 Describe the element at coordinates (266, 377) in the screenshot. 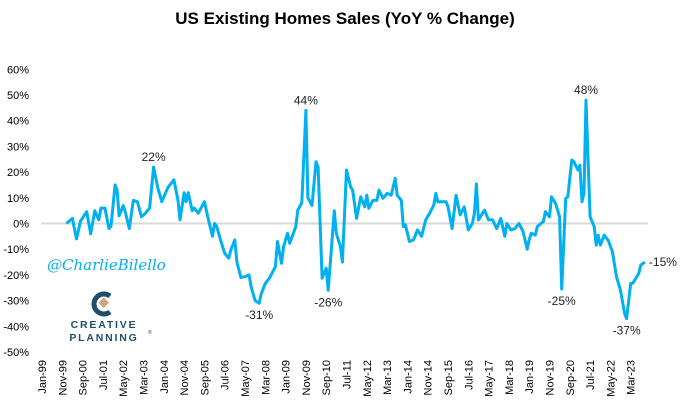

I see `x-tick-label: Mar-08` at that location.